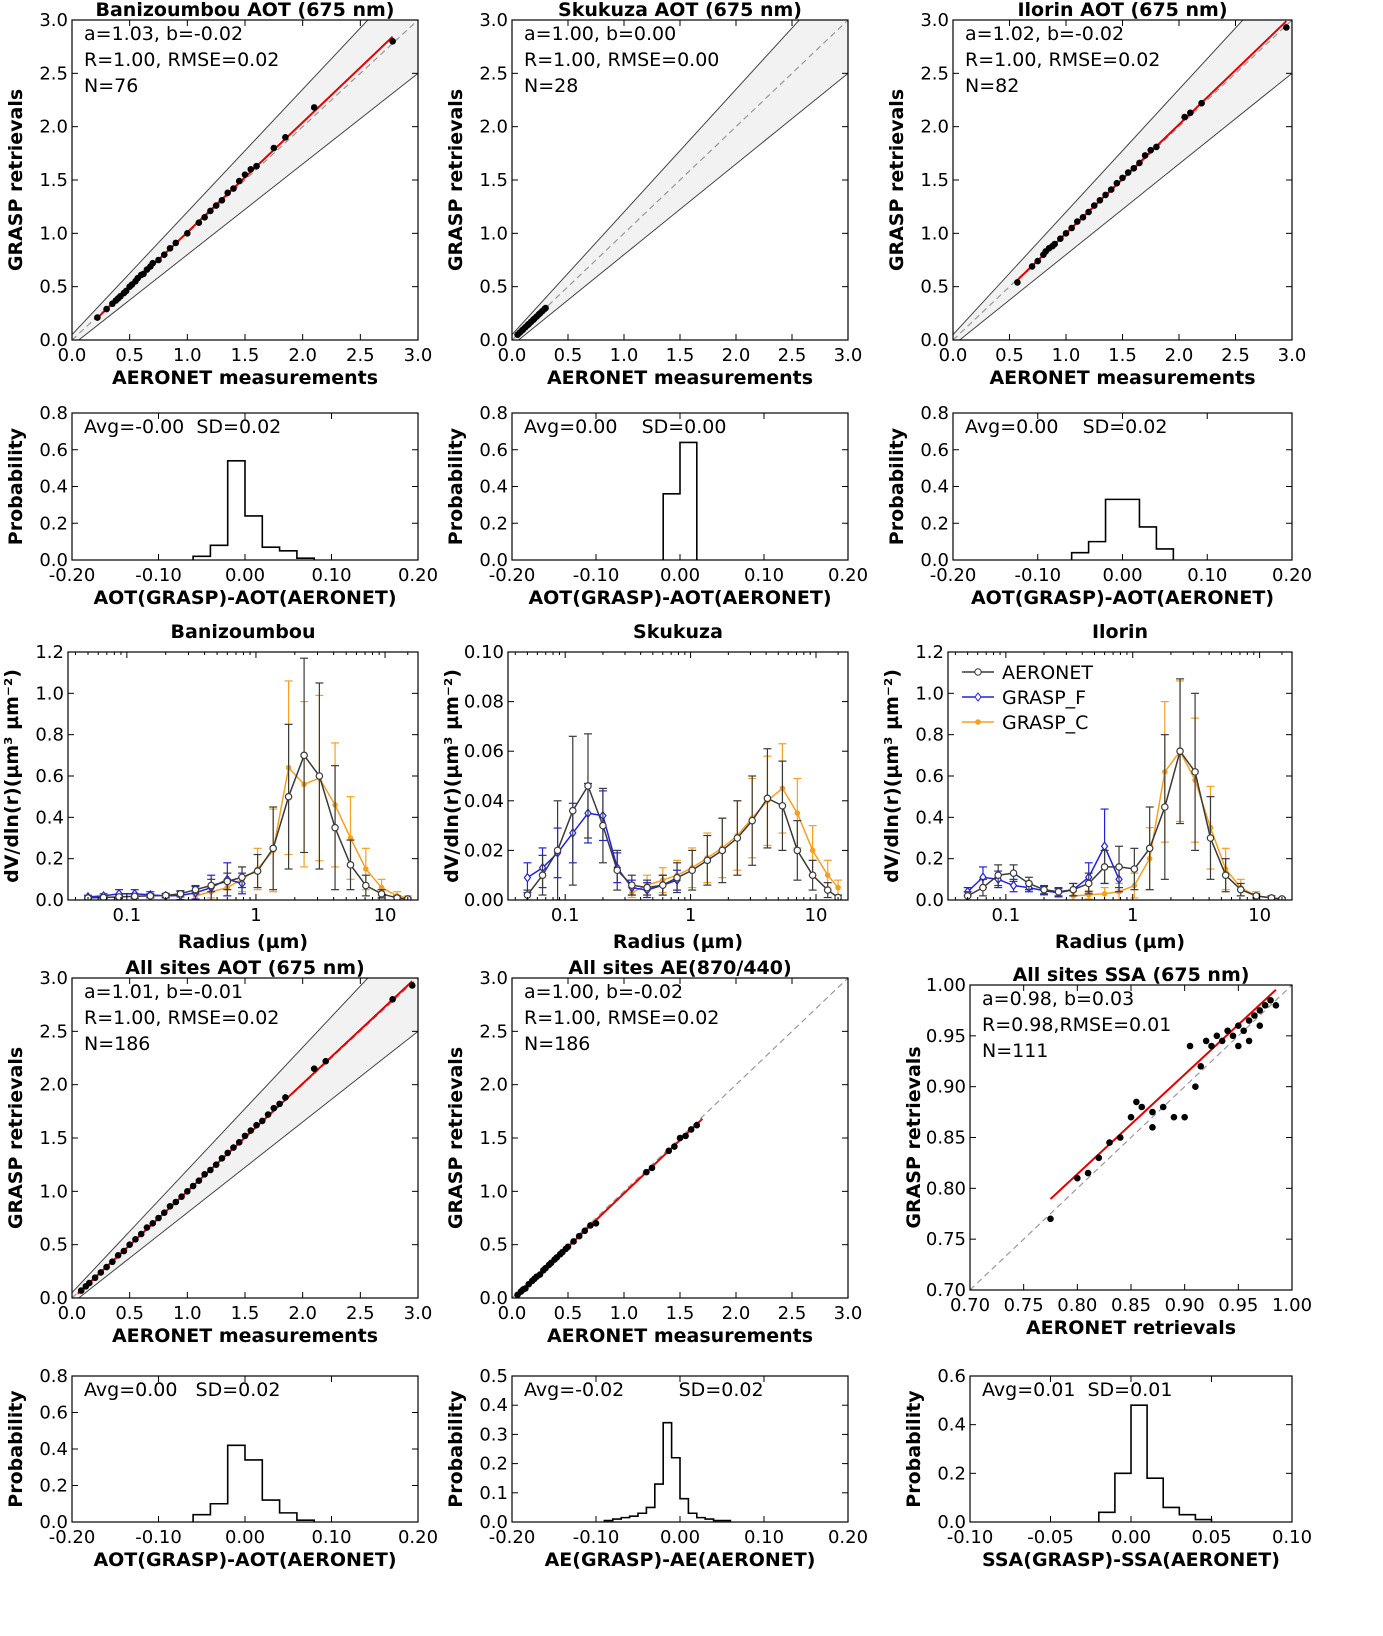 The width and height of the screenshot is (1383, 1636). Describe the element at coordinates (624, 1313) in the screenshot. I see `x-tick-label: 1.0` at that location.